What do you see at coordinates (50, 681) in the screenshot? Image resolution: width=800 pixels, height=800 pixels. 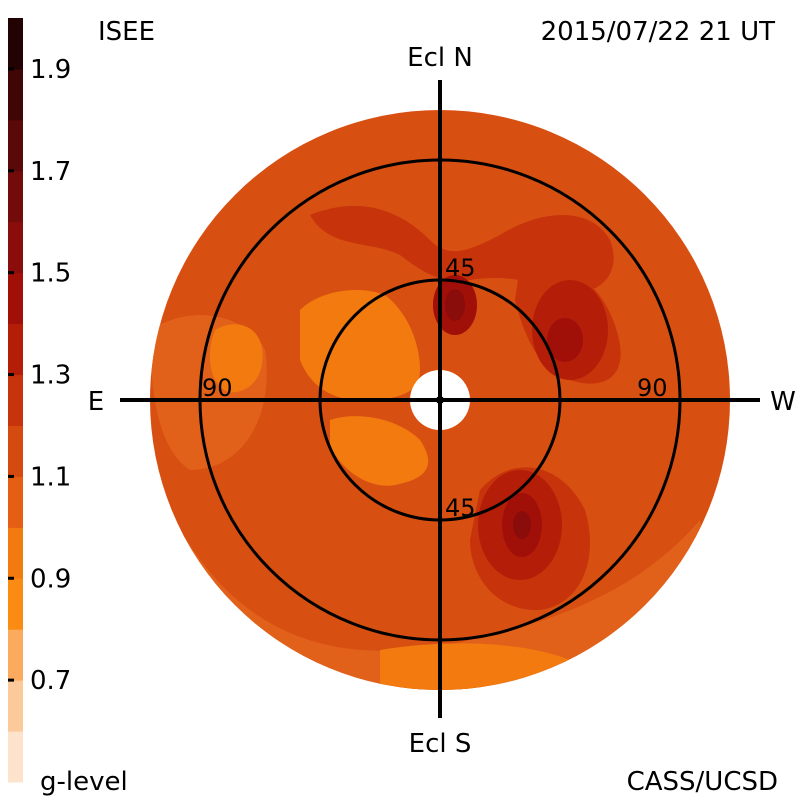 I see `colorbar-tick-label-6: 0.7` at bounding box center [50, 681].